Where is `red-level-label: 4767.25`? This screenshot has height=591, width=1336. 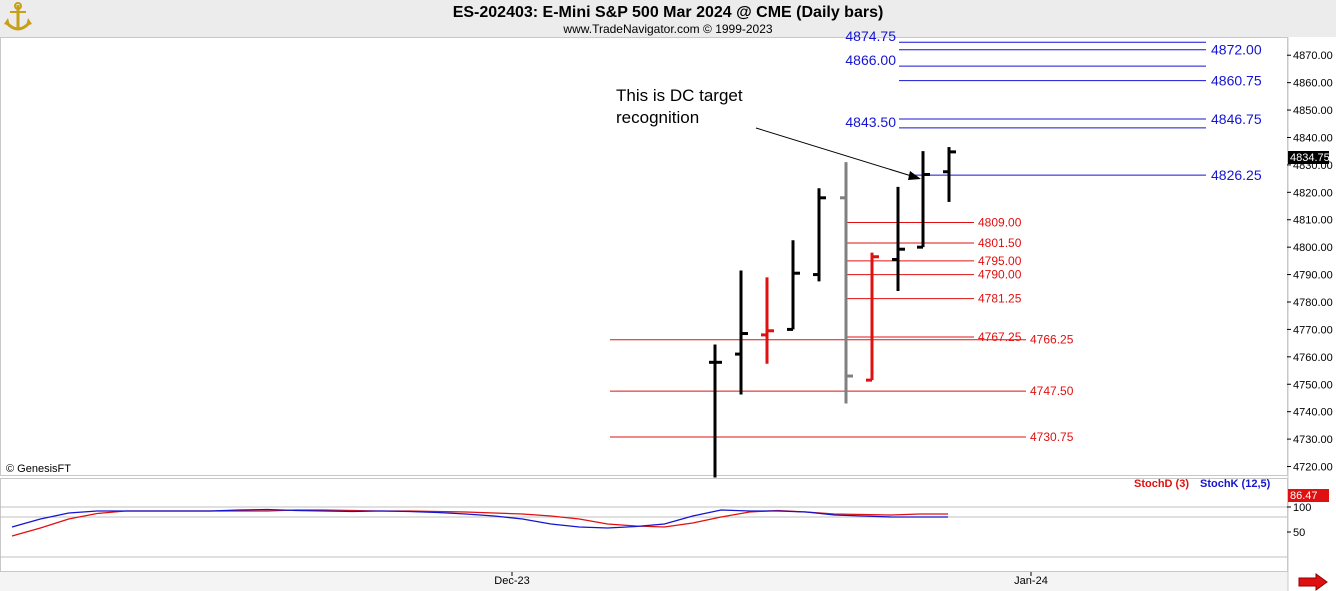
red-level-label: 4767.25 is located at coordinates (1000, 337).